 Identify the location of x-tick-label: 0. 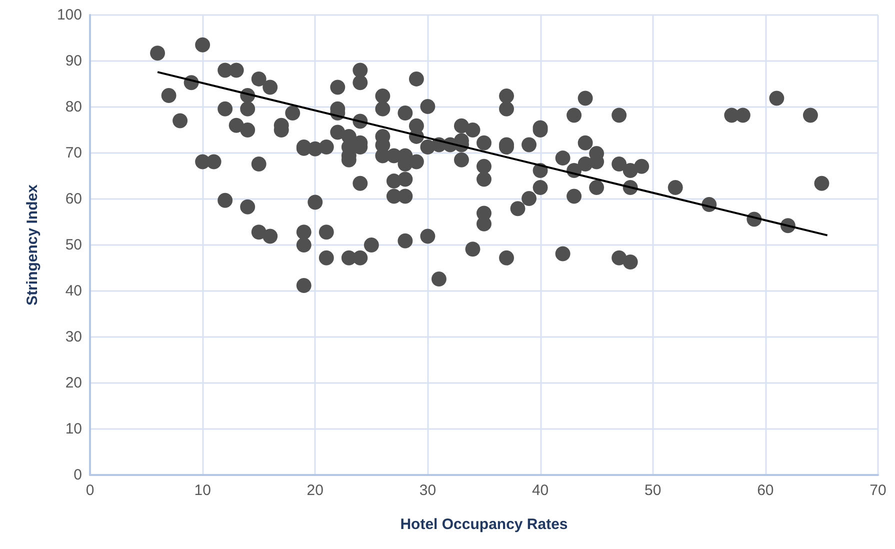
(90, 490).